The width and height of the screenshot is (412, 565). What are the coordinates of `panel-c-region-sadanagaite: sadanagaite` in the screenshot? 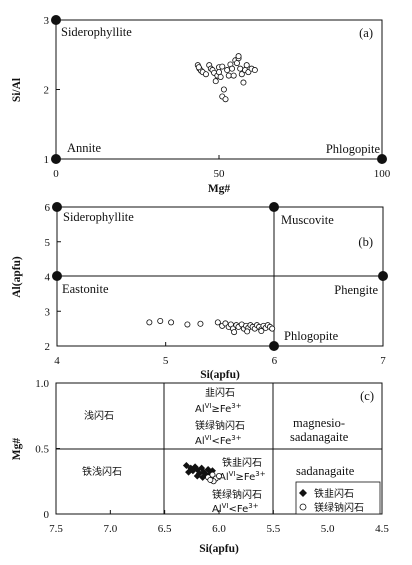 It's located at (325, 471).